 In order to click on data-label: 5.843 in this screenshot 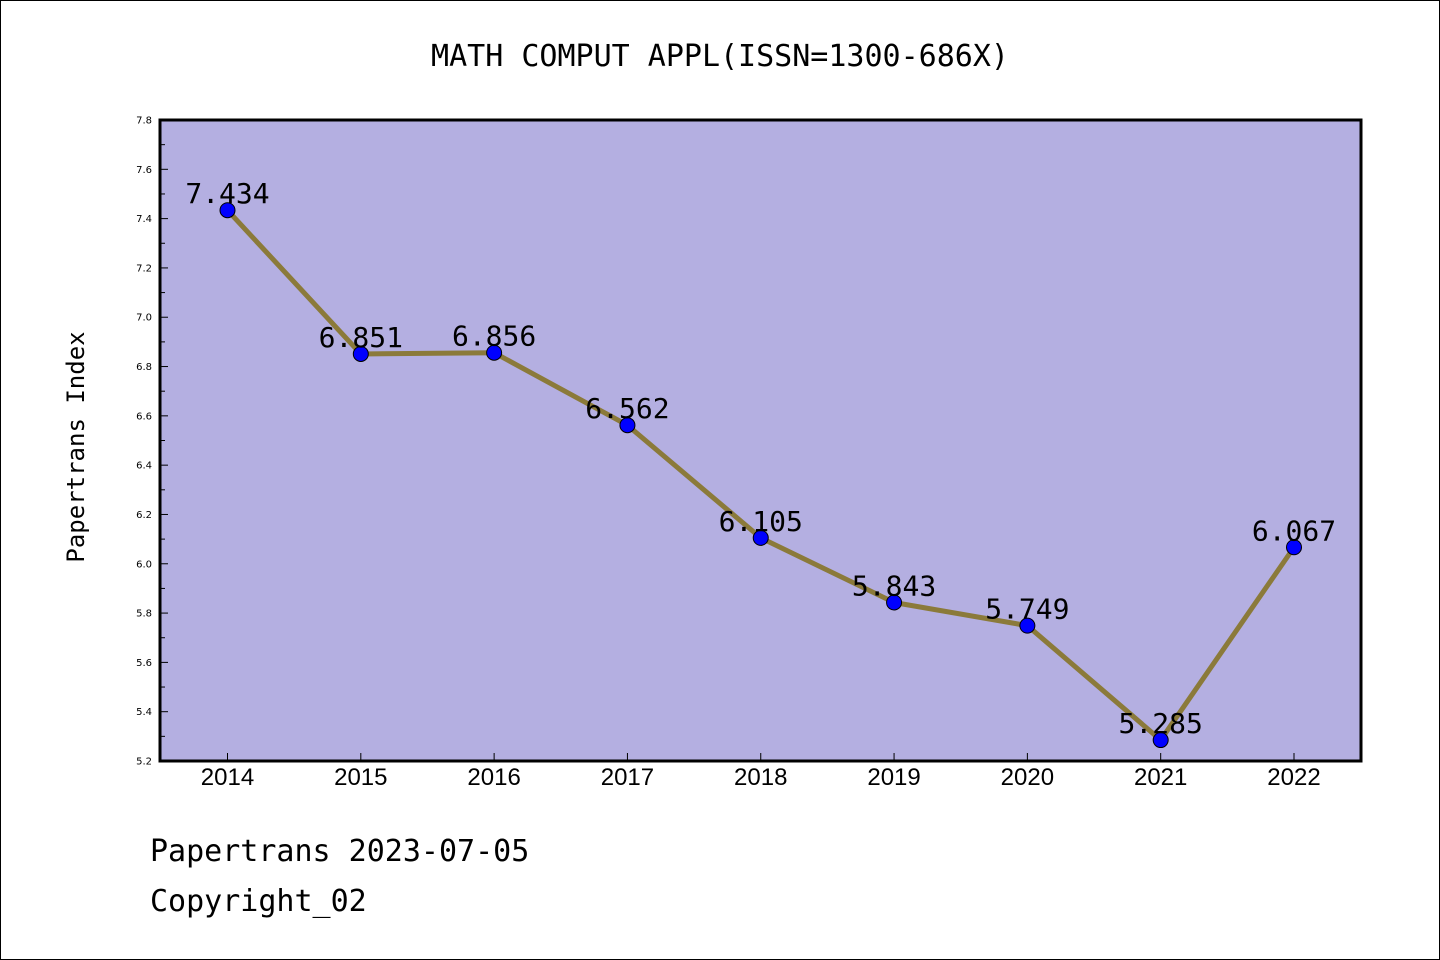, I will do `click(894, 585)`.